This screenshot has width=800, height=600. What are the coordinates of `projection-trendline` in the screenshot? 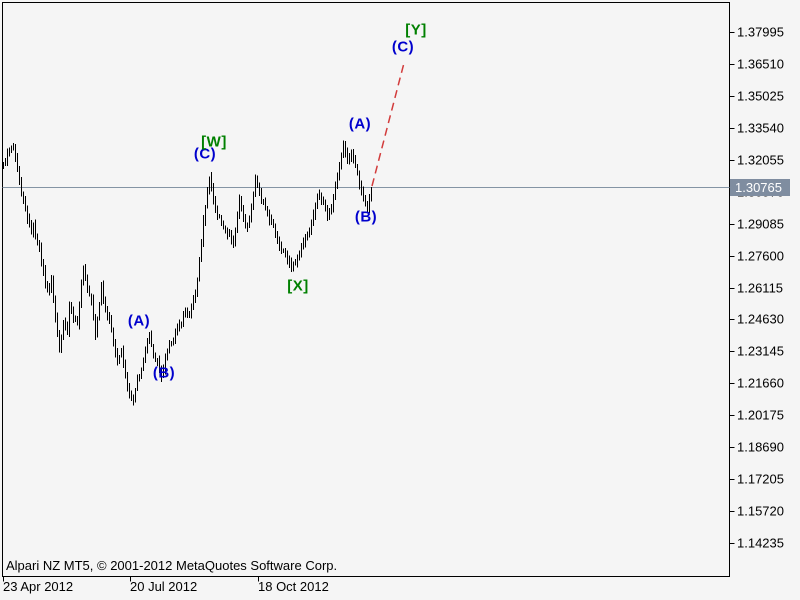 It's located at (388, 124).